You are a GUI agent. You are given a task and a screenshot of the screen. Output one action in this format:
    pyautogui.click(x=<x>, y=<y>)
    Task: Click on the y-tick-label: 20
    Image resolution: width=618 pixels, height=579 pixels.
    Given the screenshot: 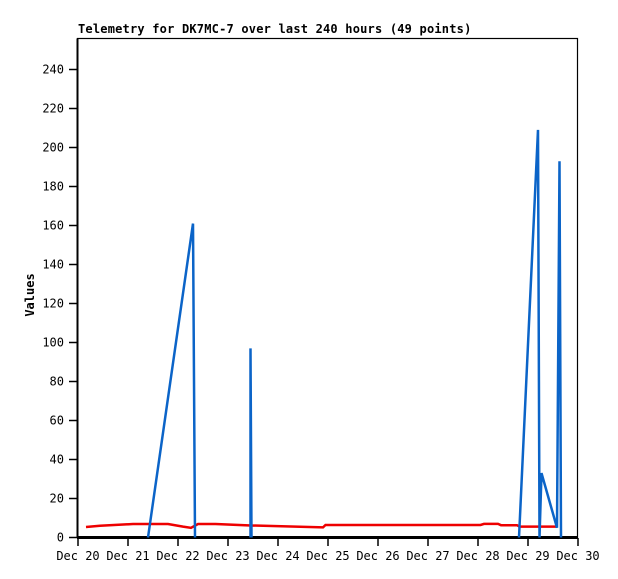 What is the action you would take?
    pyautogui.click(x=57, y=499)
    